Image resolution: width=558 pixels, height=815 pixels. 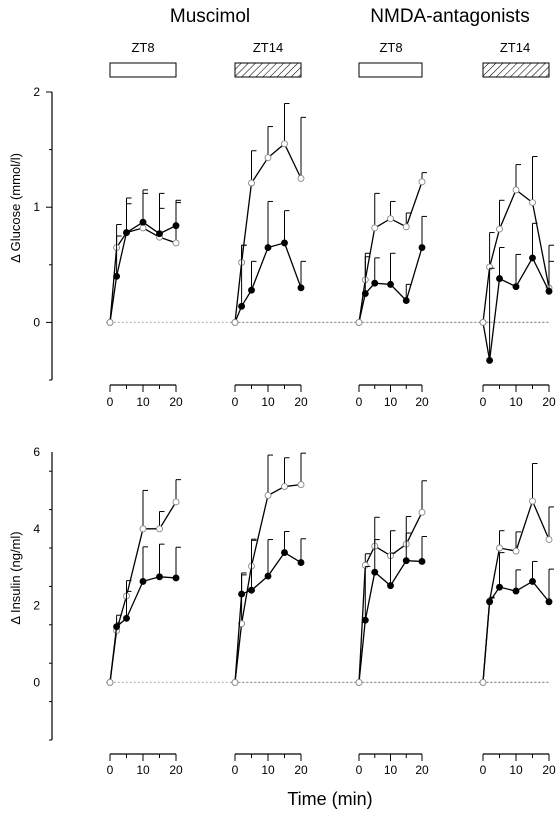 I want to click on y-tick-label: 4, so click(x=36, y=529).